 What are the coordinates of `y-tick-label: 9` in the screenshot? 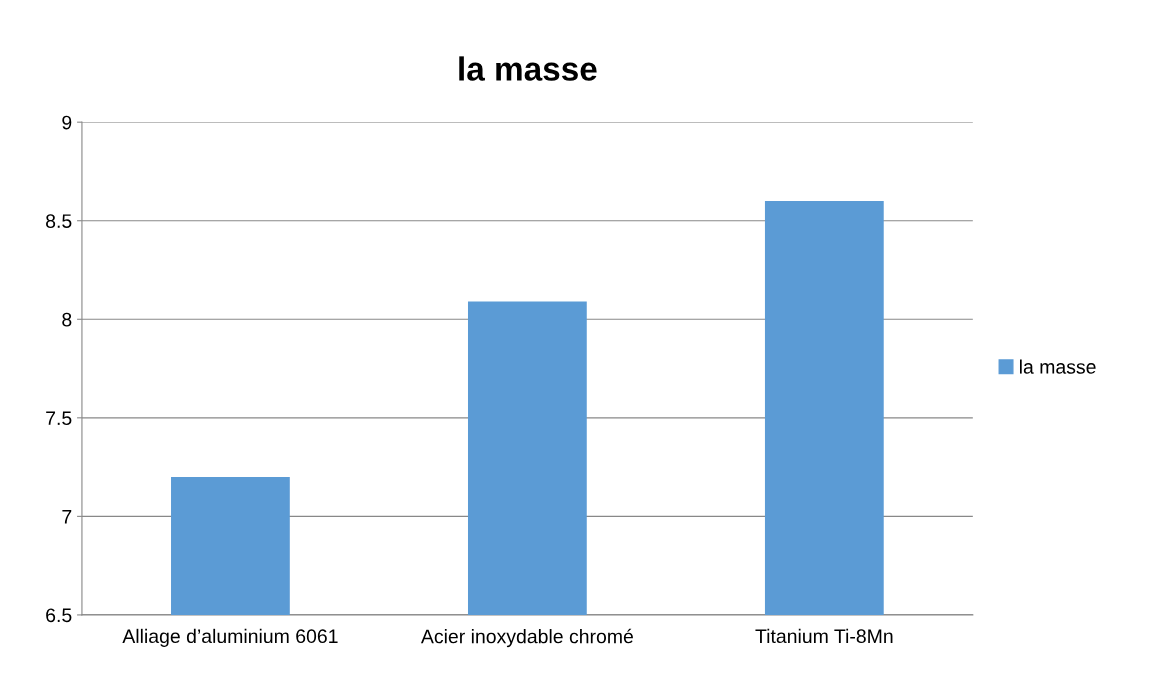 It's located at (67, 122).